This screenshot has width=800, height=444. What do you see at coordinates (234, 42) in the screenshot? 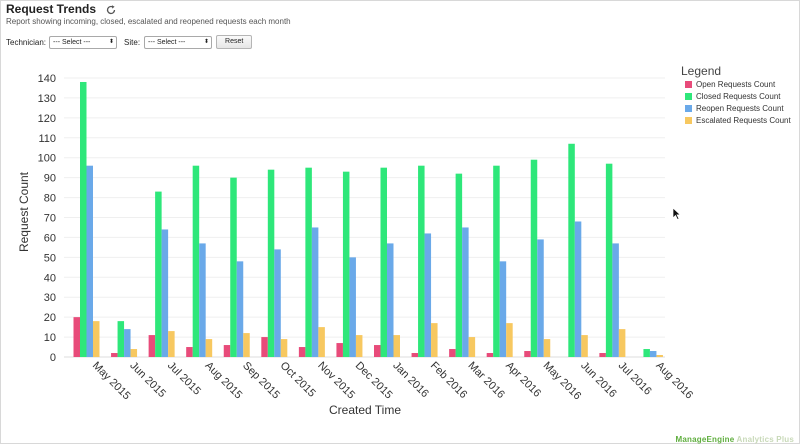
I see `reset-button: Reset` at bounding box center [234, 42].